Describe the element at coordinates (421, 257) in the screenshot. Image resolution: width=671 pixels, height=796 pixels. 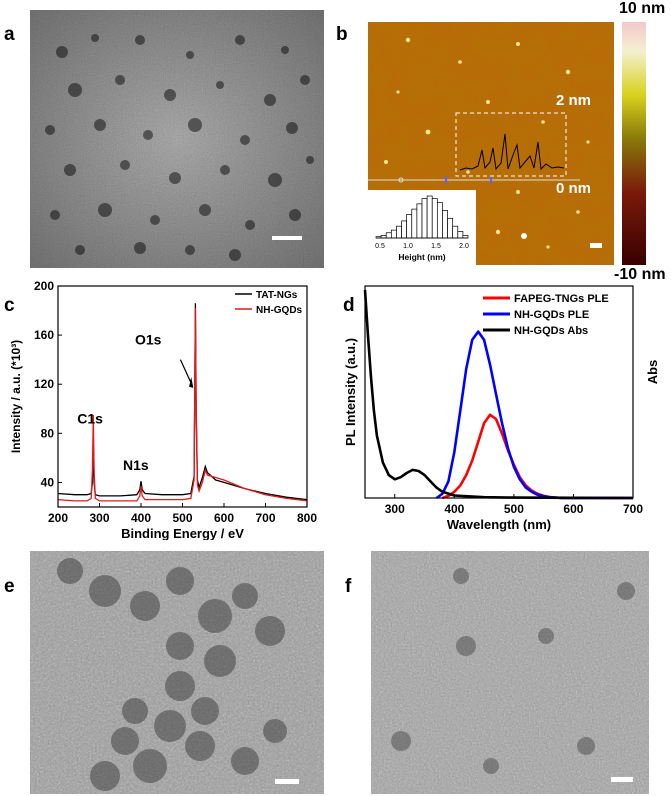
I see `histogram-xlabel: Height (nm)` at that location.